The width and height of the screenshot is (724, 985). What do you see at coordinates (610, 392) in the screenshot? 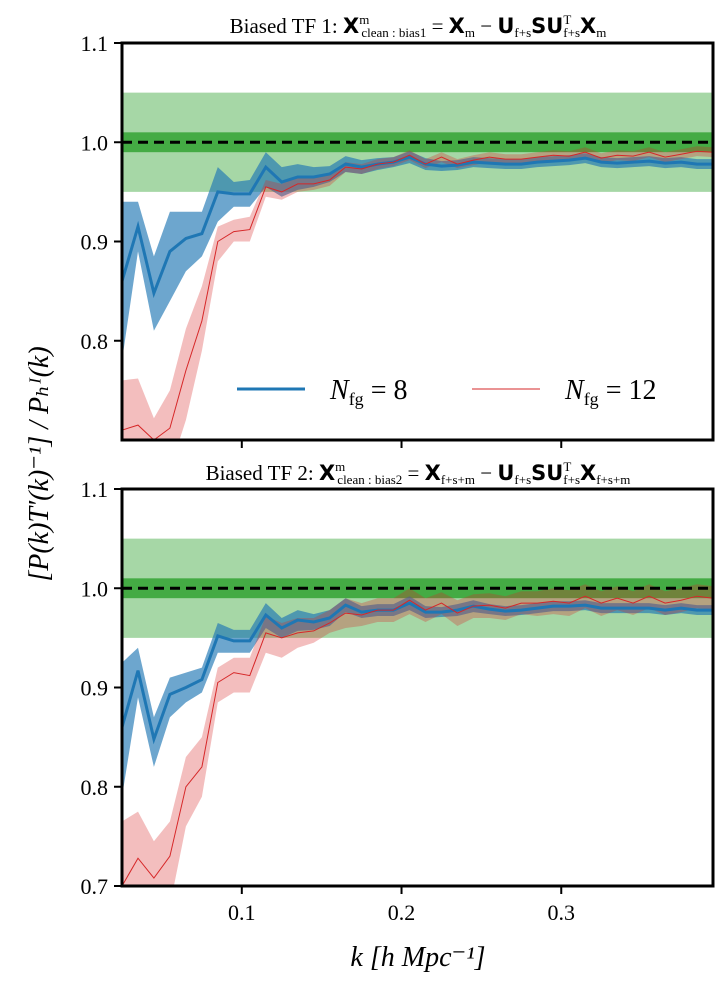
I see `legend-label-nfg12: Nfg = 12` at bounding box center [610, 392].